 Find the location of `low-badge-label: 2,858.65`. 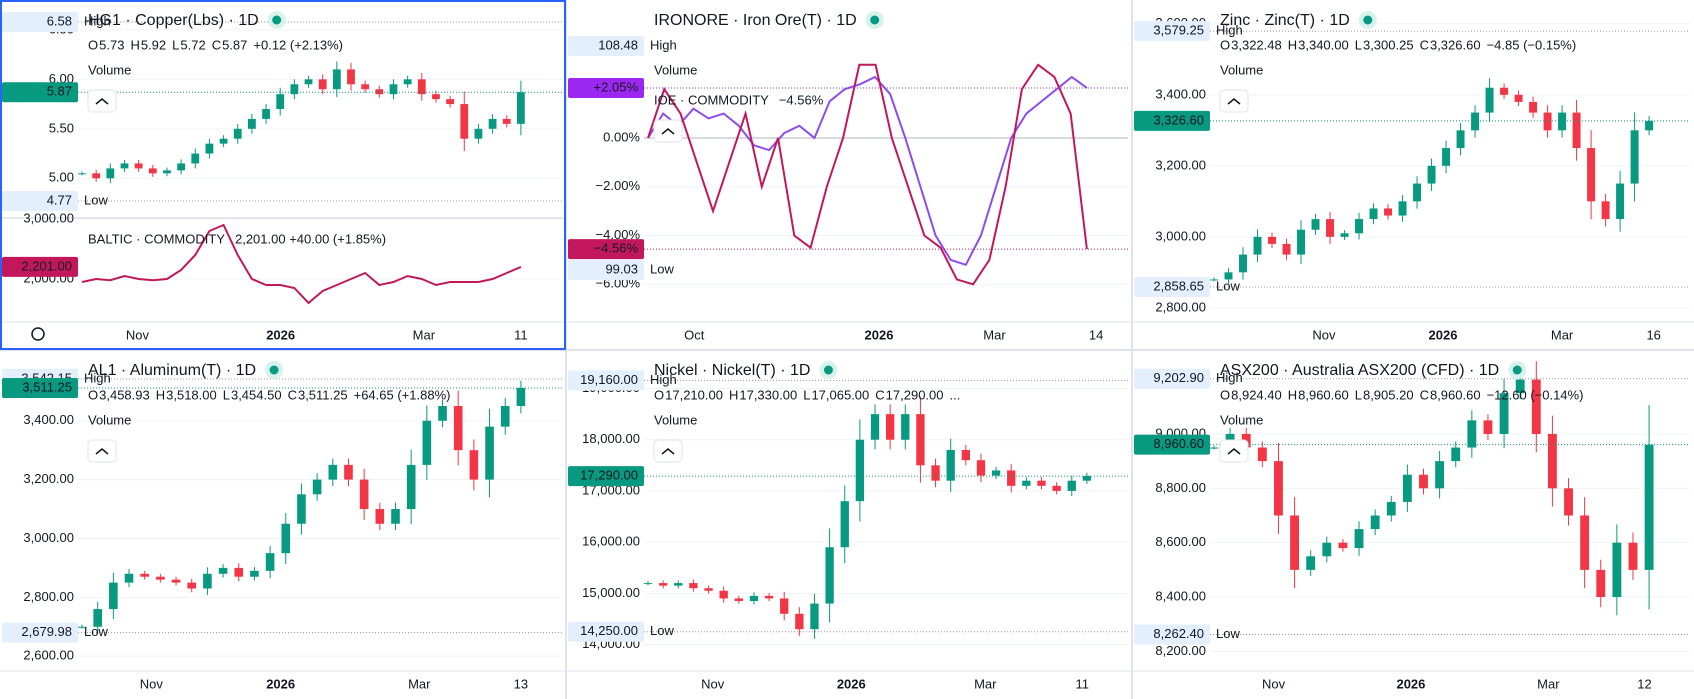

low-badge-label: 2,858.65 is located at coordinates (1178, 285).